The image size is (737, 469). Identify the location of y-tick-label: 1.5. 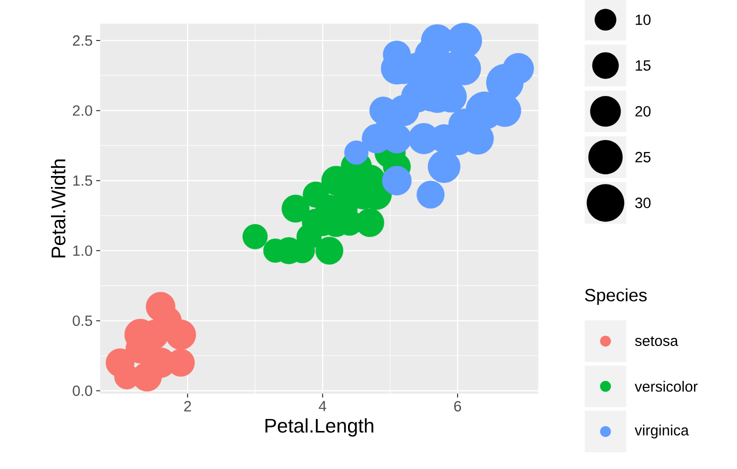
(82, 181).